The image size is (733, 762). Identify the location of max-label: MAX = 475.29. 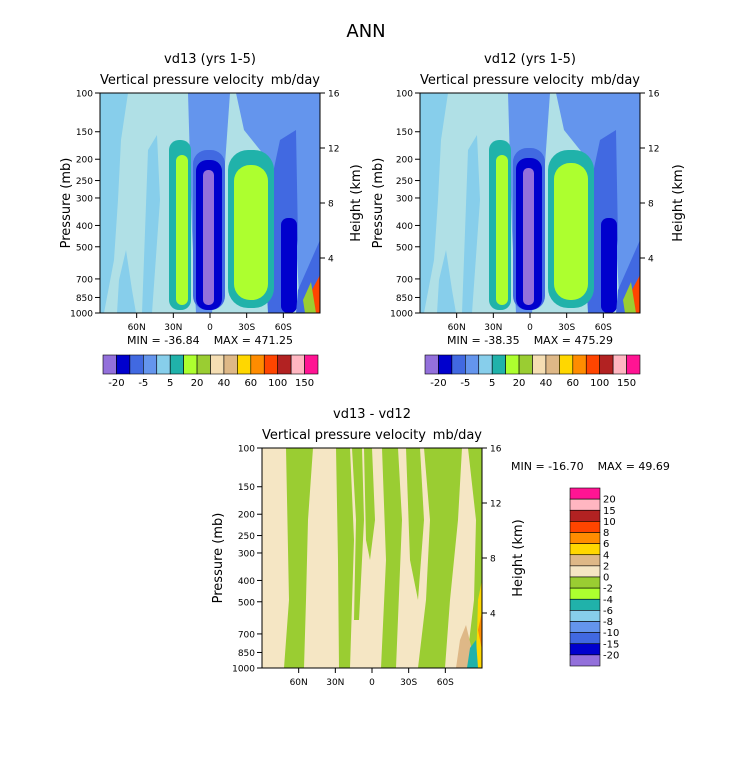
(573, 340).